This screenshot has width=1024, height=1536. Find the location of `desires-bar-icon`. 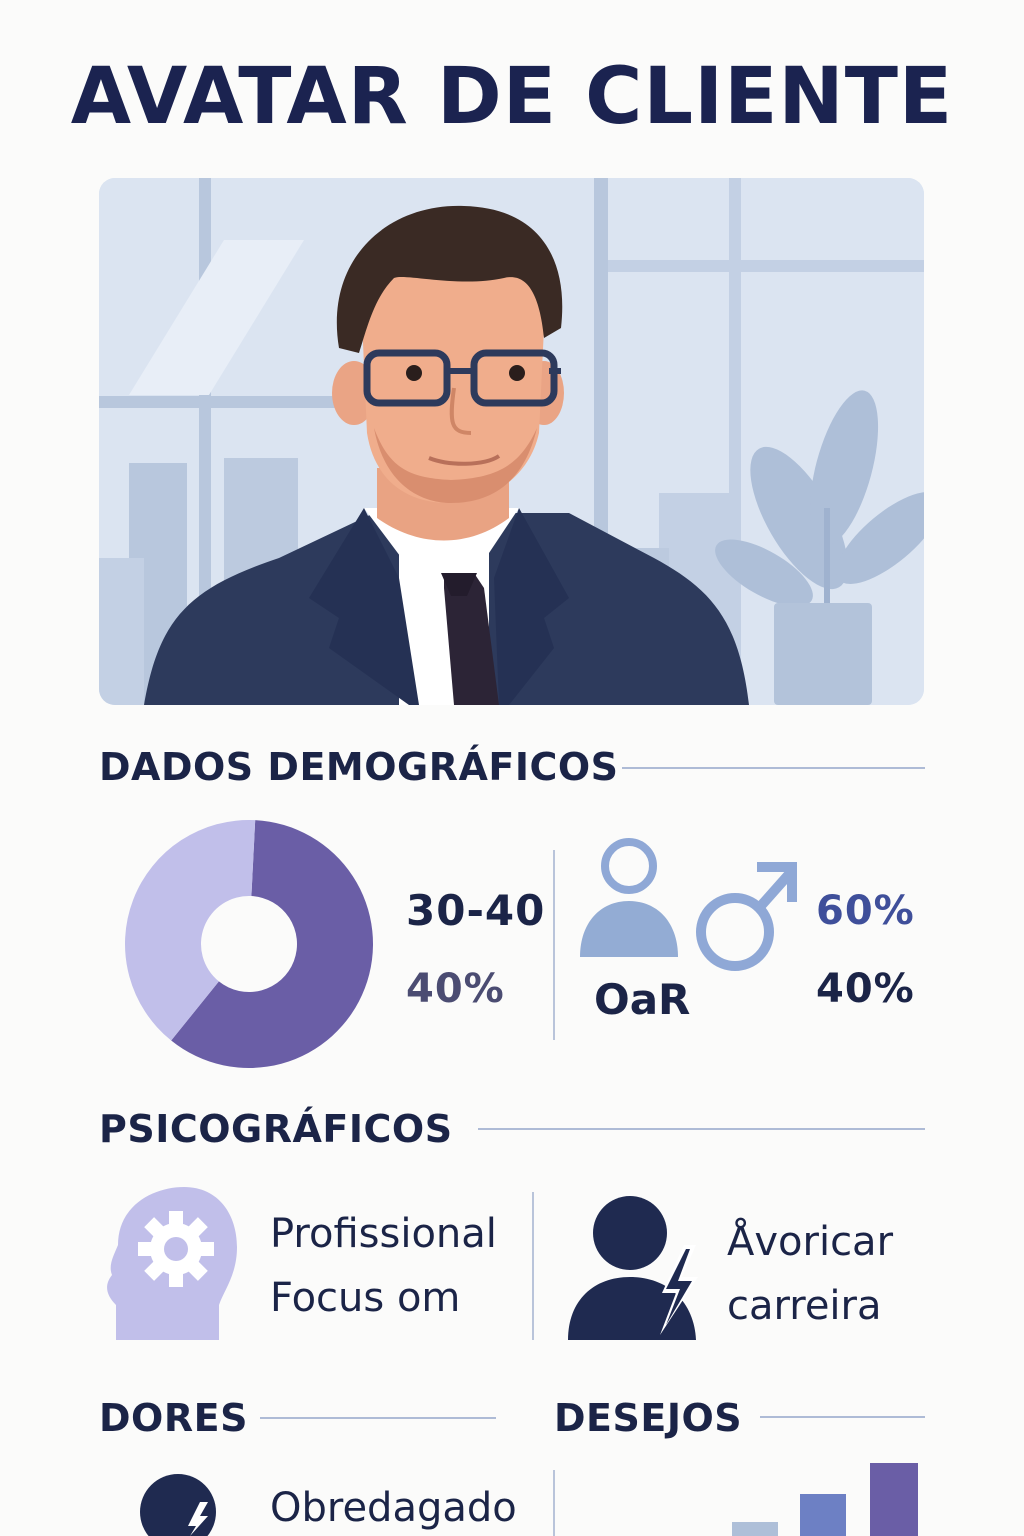

desires-bar-icon is located at coordinates (825, 1499).